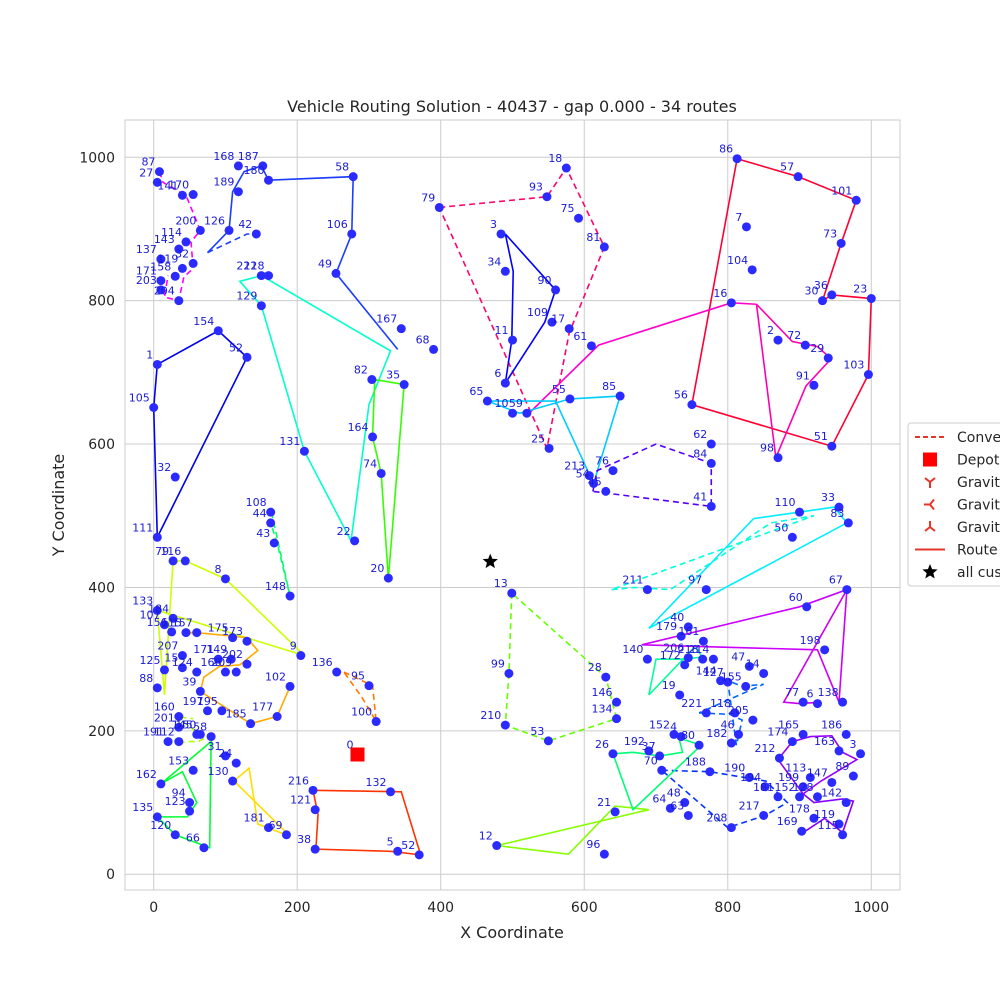 Image resolution: width=1000 pixels, height=1000 pixels. I want to click on node-label: 140, so click(632, 649).